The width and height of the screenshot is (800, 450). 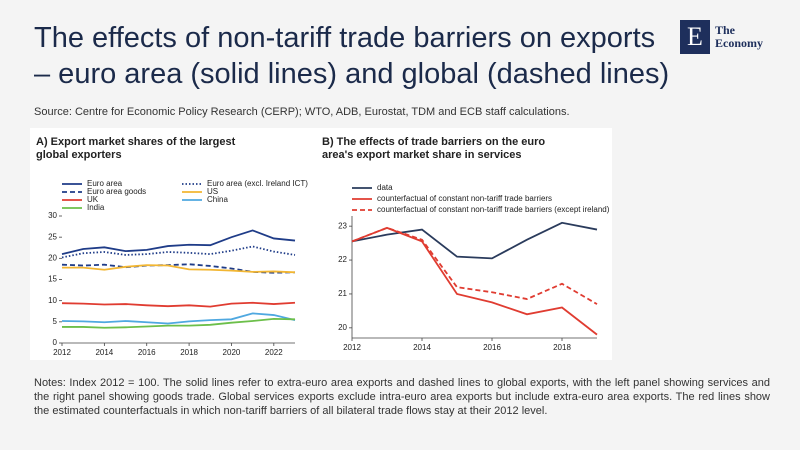 What do you see at coordinates (257, 183) in the screenshot?
I see `legend-label: Euro area (excl. Ireland ICT)` at bounding box center [257, 183].